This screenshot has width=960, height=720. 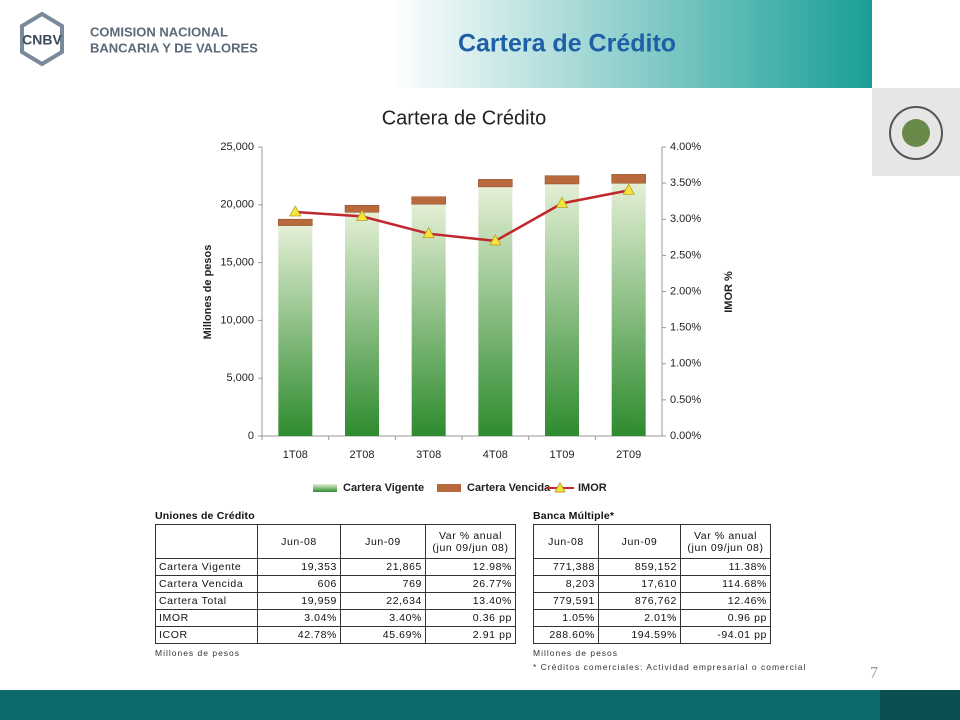 What do you see at coordinates (464, 118) in the screenshot?
I see `chart-title: Cartera de Crédito` at bounding box center [464, 118].